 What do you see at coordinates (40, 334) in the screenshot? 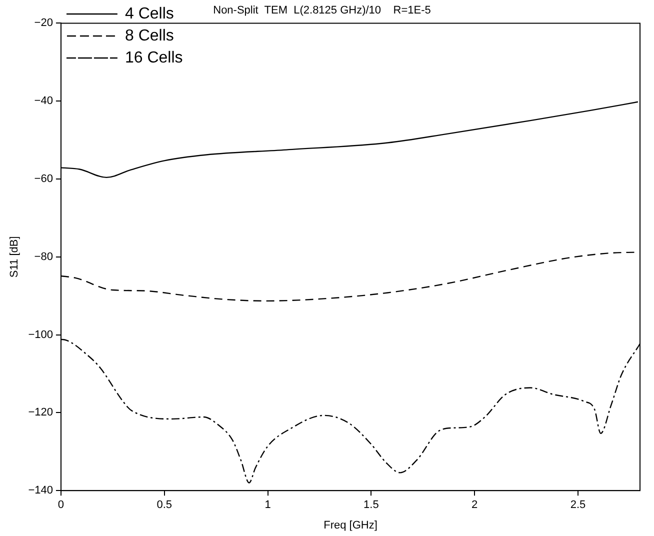
I see `y-tick-label: −100` at bounding box center [40, 334].